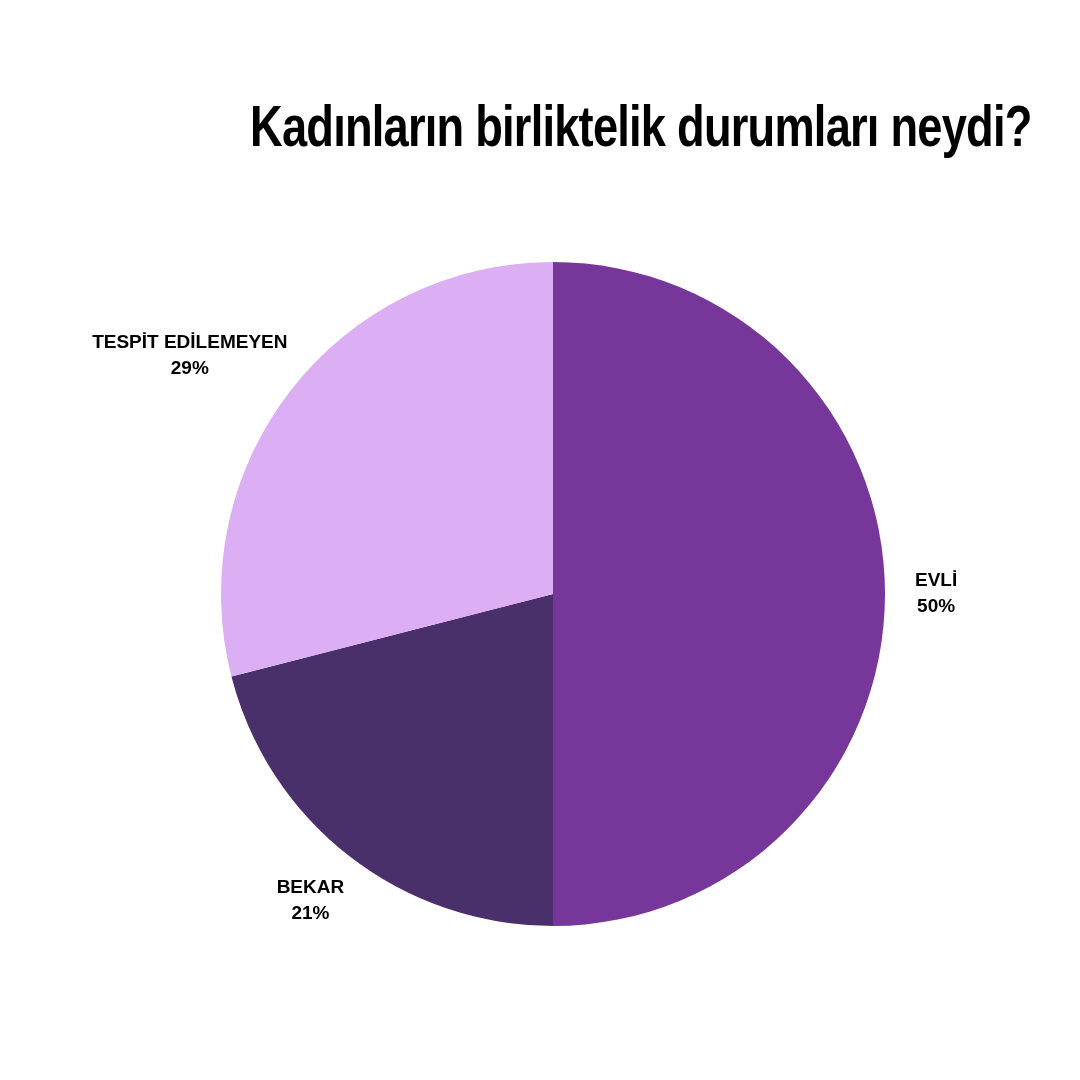 This screenshot has height=1080, width=1080. Describe the element at coordinates (310, 886) in the screenshot. I see `slice-label: BEKAR` at that location.